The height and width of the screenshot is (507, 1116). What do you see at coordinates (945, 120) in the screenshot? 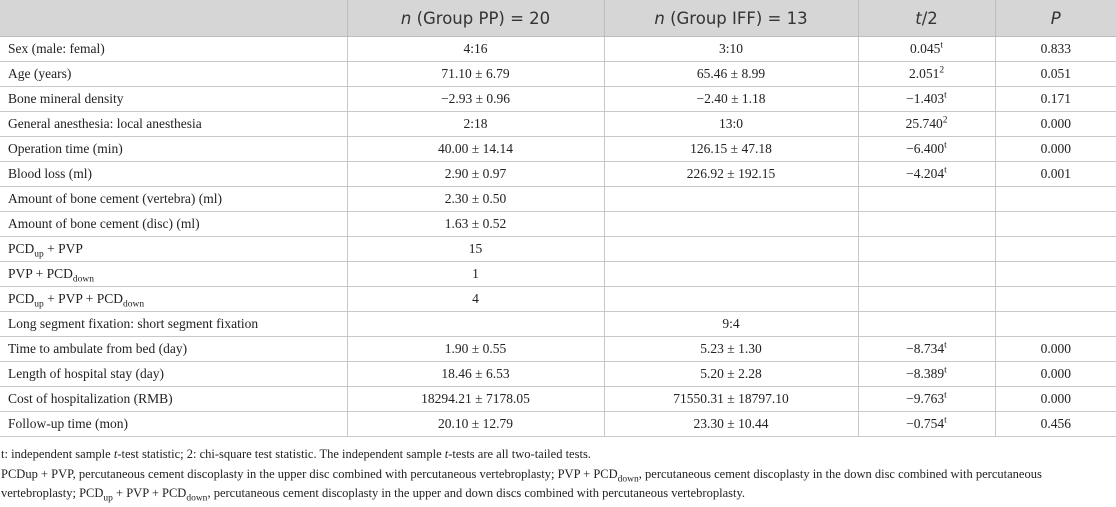
I see `supscript: 2` at bounding box center [945, 120].